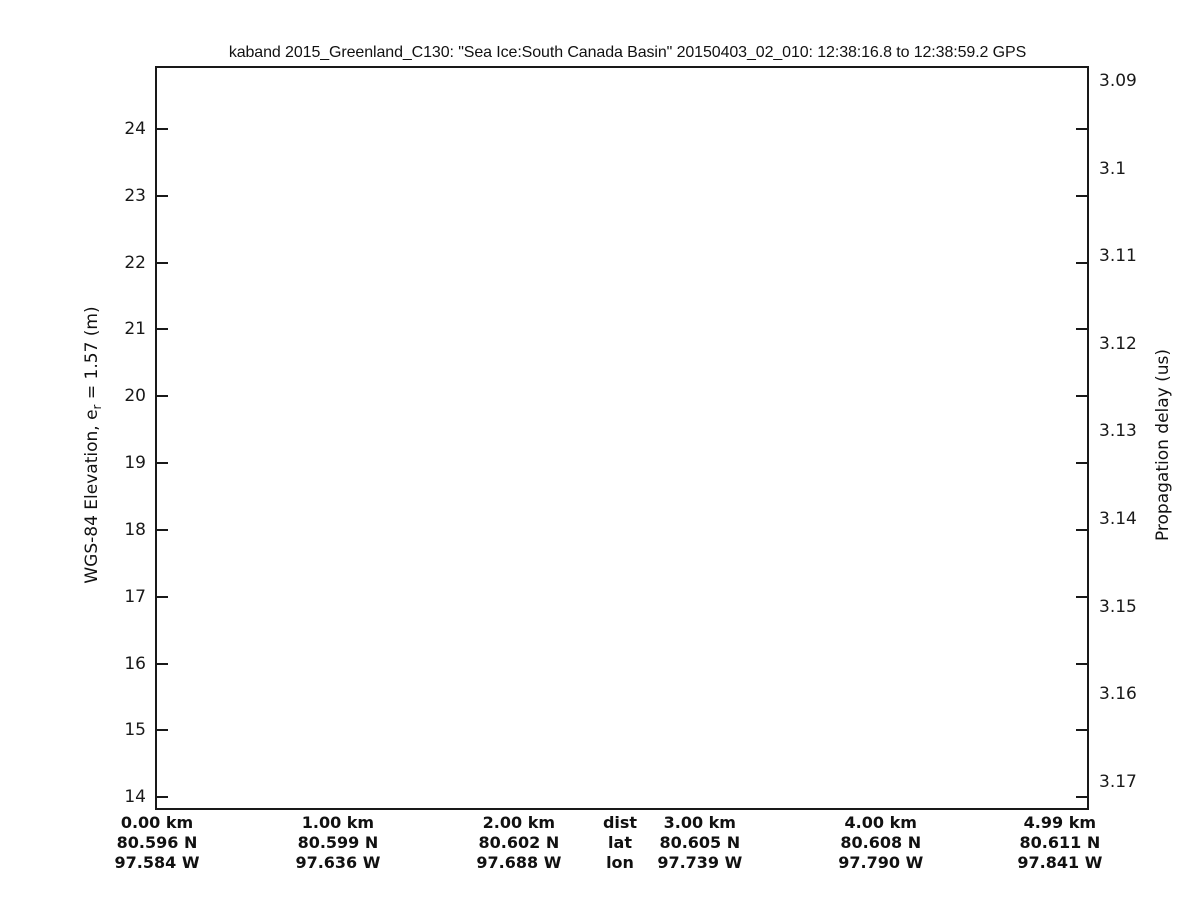 This screenshot has height=900, width=1200. Describe the element at coordinates (157, 822) in the screenshot. I see `distance-value: 0.00 km` at that location.